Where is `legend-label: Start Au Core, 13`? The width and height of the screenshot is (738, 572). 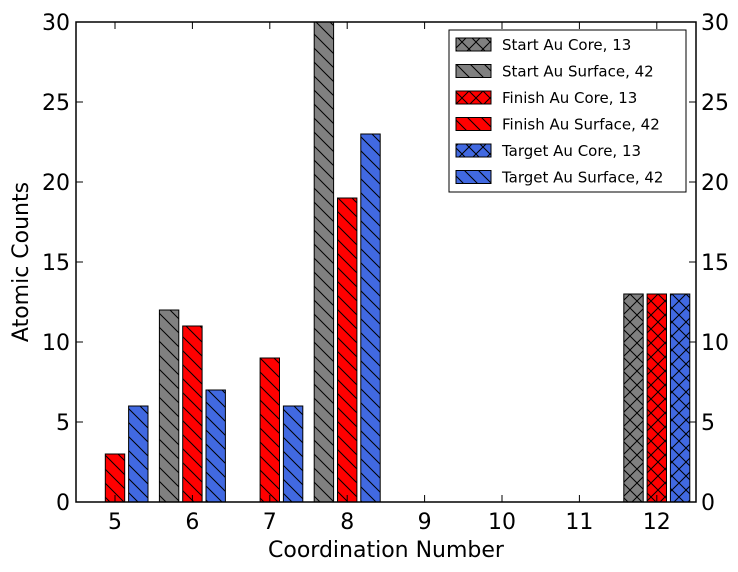
legend-label: Start Au Core, 13 is located at coordinates (566, 45).